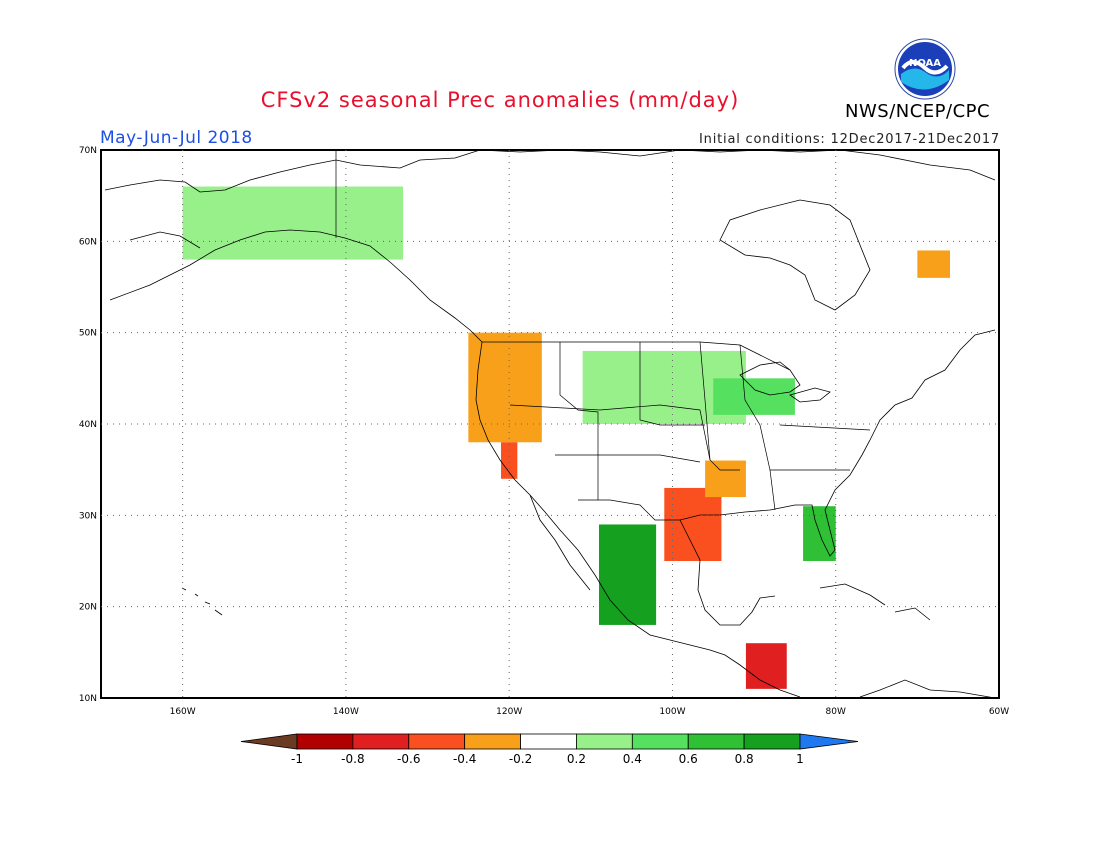 This screenshot has width=1100, height=850. I want to click on lat-tick-50N: 50N, so click(88, 334).